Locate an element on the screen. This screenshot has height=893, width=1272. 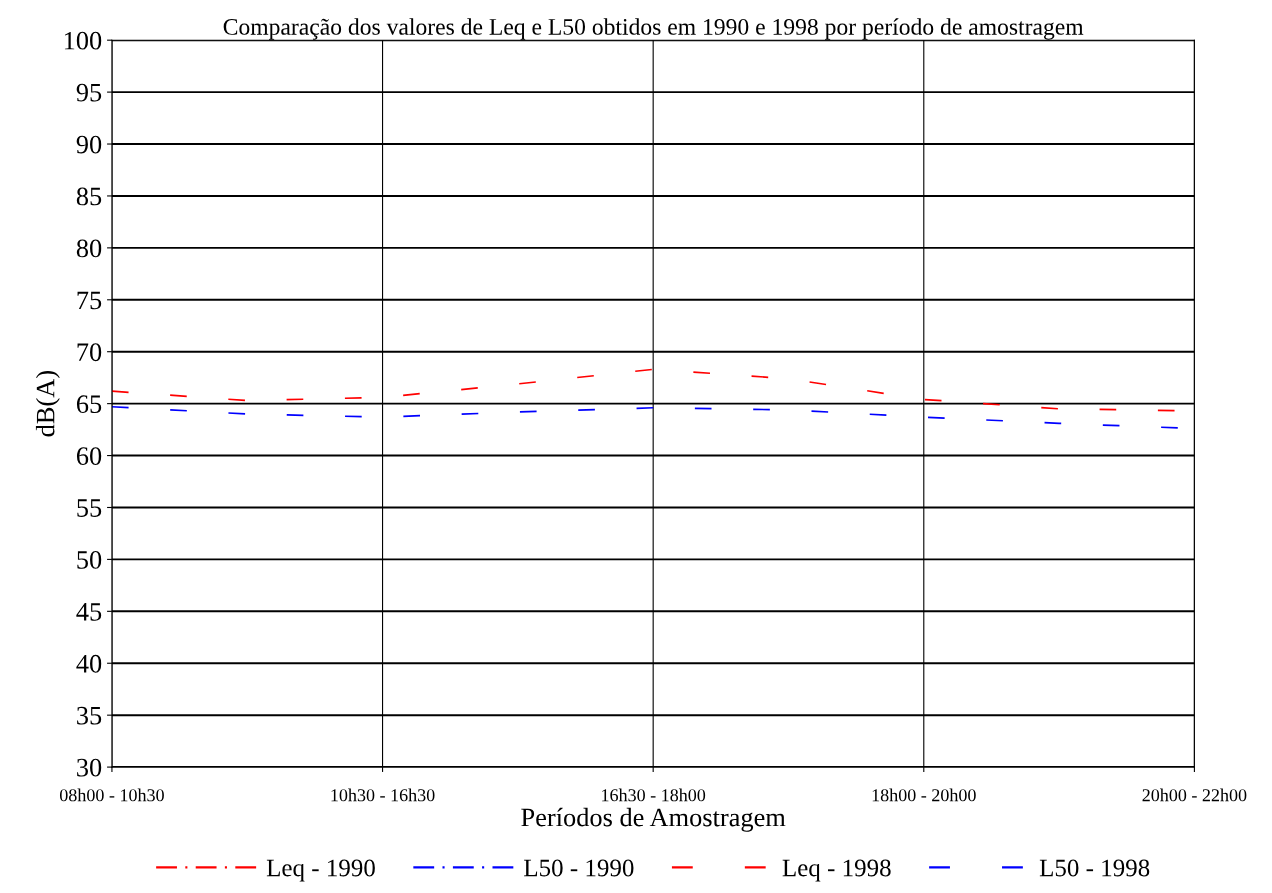
x-tick-label: 10h30 - 16h30 is located at coordinates (383, 795).